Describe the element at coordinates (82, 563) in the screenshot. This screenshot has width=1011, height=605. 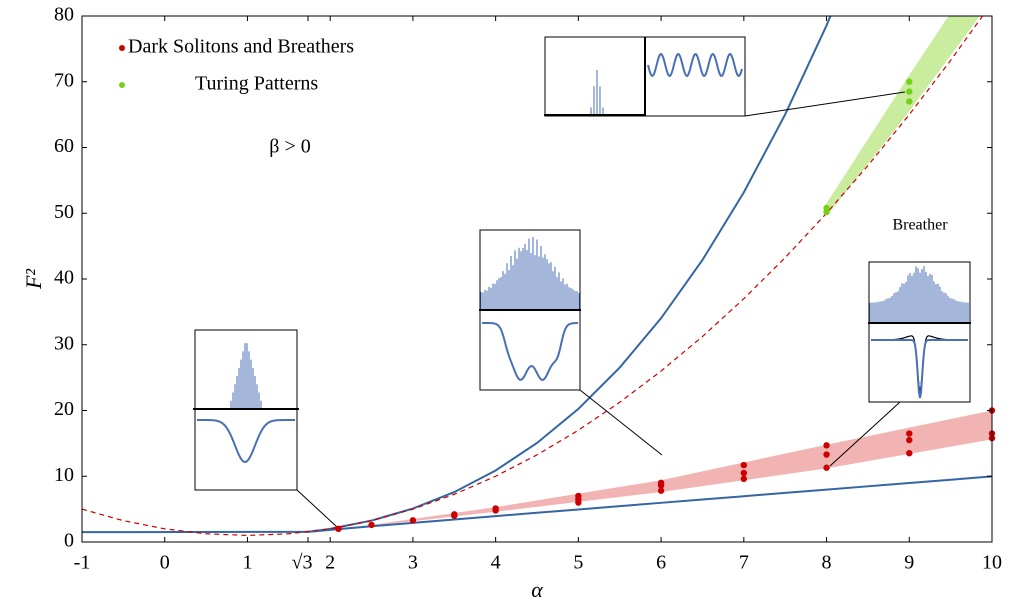
I see `x-tick-label: -1` at that location.